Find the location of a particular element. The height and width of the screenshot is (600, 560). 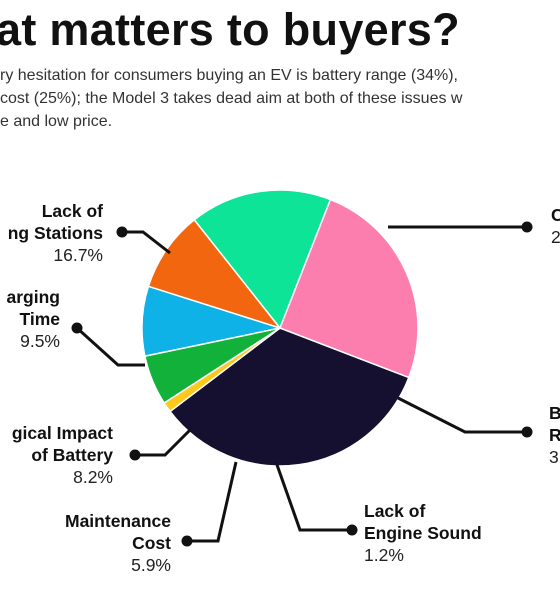

slice-percent: 3 is located at coordinates (554, 457).